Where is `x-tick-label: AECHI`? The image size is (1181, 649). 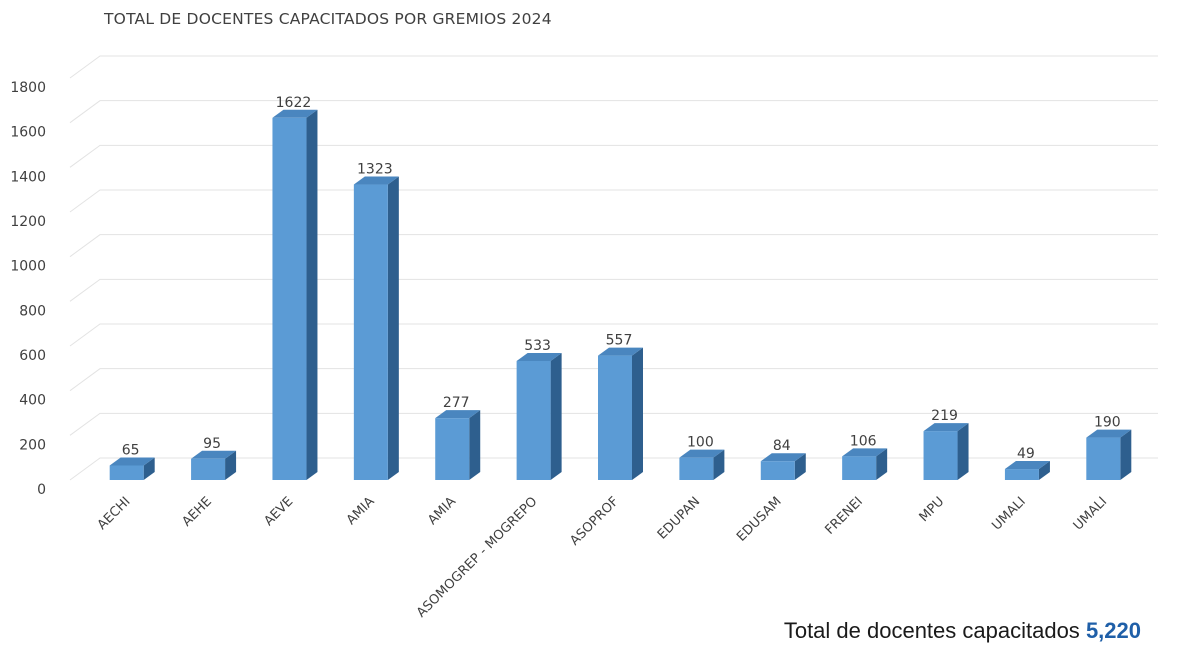
x-tick-label: AECHI is located at coordinates (114, 513).